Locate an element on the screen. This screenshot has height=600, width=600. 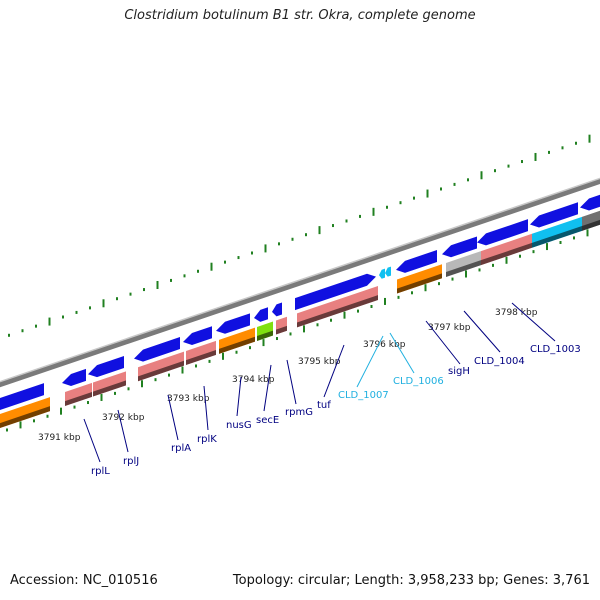
gene-label-CLD_1003: CLD_1003 is located at coordinates (555, 349).